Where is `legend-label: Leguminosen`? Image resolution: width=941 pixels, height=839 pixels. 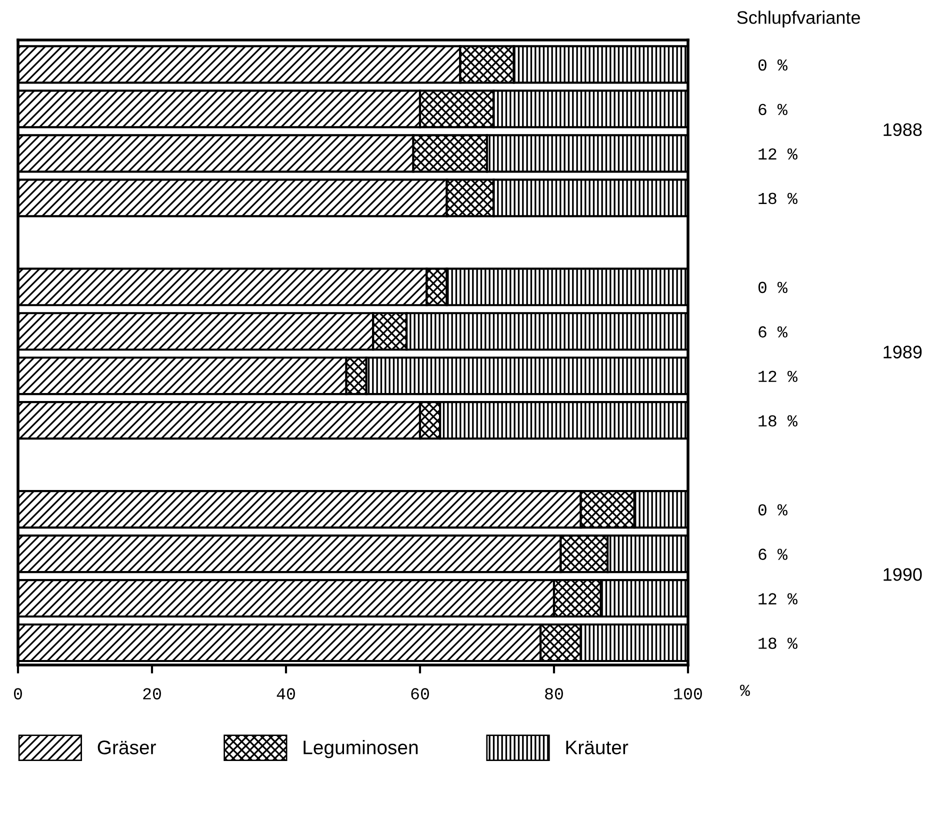
legend-label: Leguminosen is located at coordinates (361, 749).